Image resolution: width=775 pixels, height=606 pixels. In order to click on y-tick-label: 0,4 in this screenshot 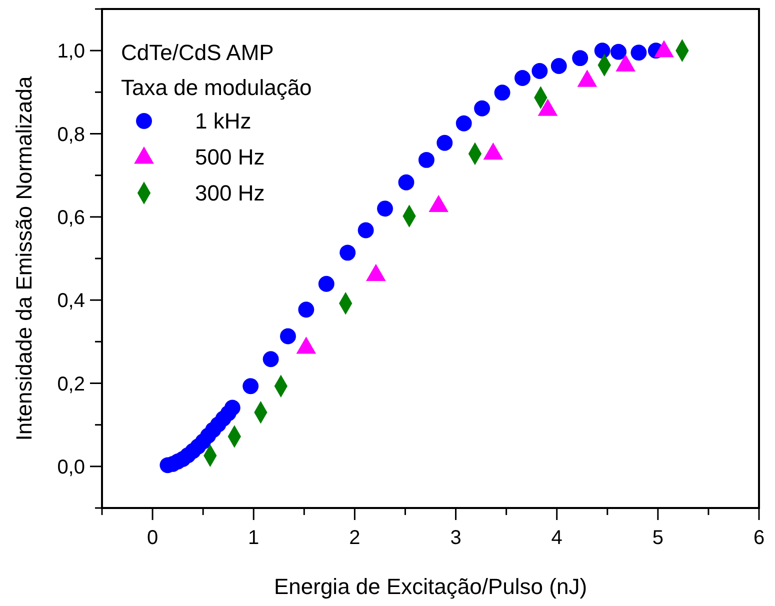, I will do `click(71, 301)`.